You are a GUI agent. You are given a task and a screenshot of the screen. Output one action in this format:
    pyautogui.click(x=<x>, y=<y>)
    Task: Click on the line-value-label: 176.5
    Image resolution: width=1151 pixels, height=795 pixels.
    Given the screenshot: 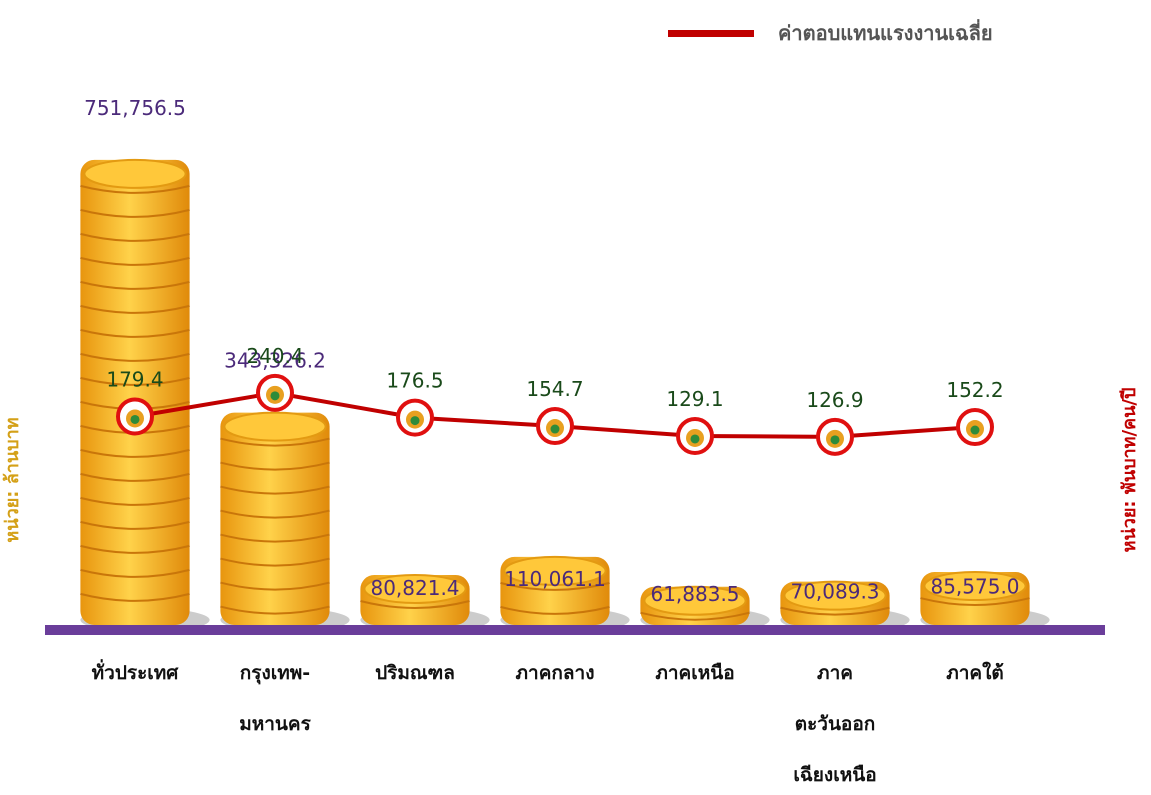 What is the action you would take?
    pyautogui.click(x=414, y=381)
    